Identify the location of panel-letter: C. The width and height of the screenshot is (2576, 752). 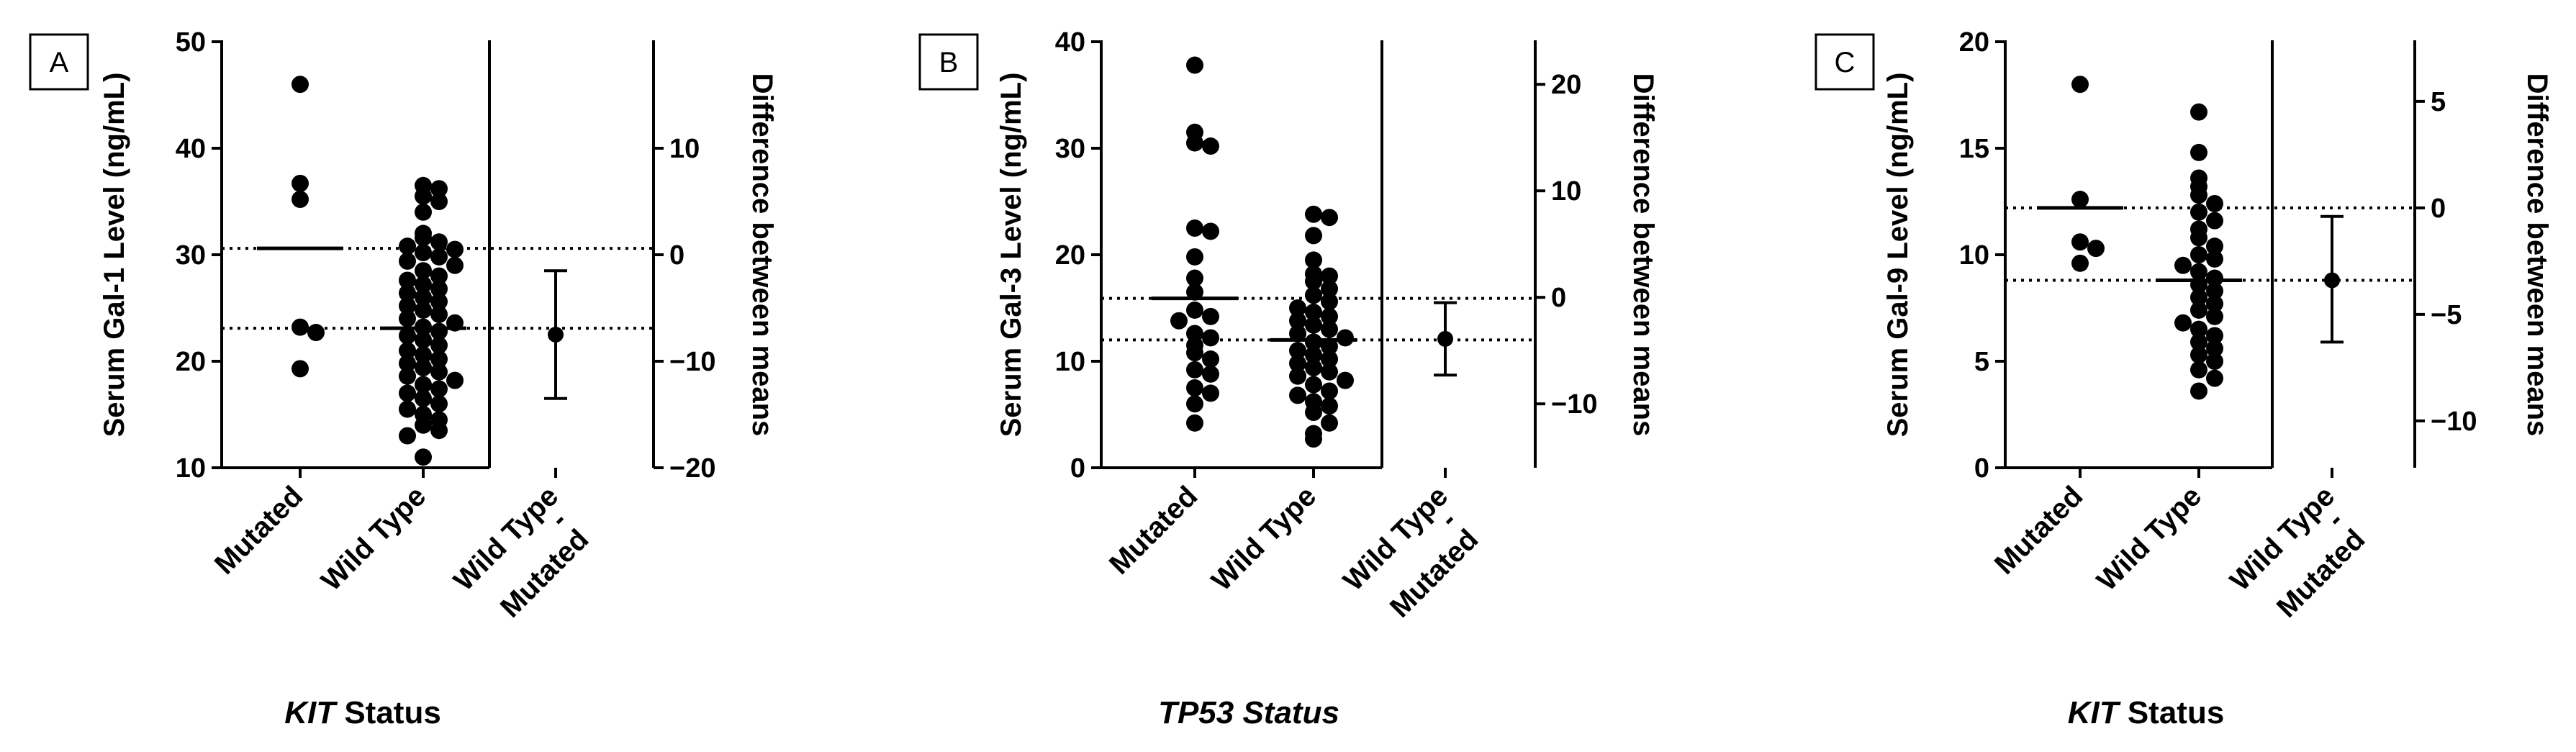
(1845, 62).